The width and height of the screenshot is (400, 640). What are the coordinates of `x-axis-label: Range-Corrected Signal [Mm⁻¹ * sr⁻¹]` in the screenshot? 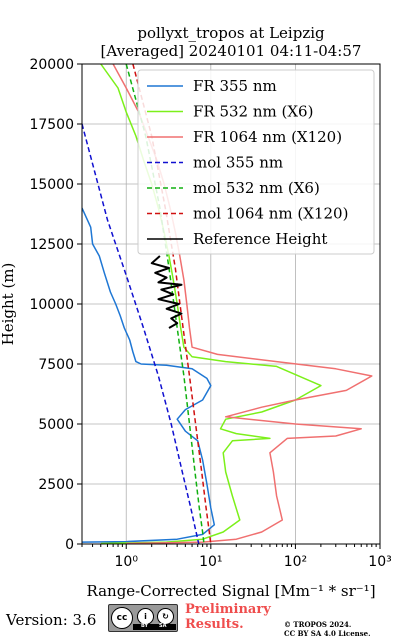 It's located at (230, 591).